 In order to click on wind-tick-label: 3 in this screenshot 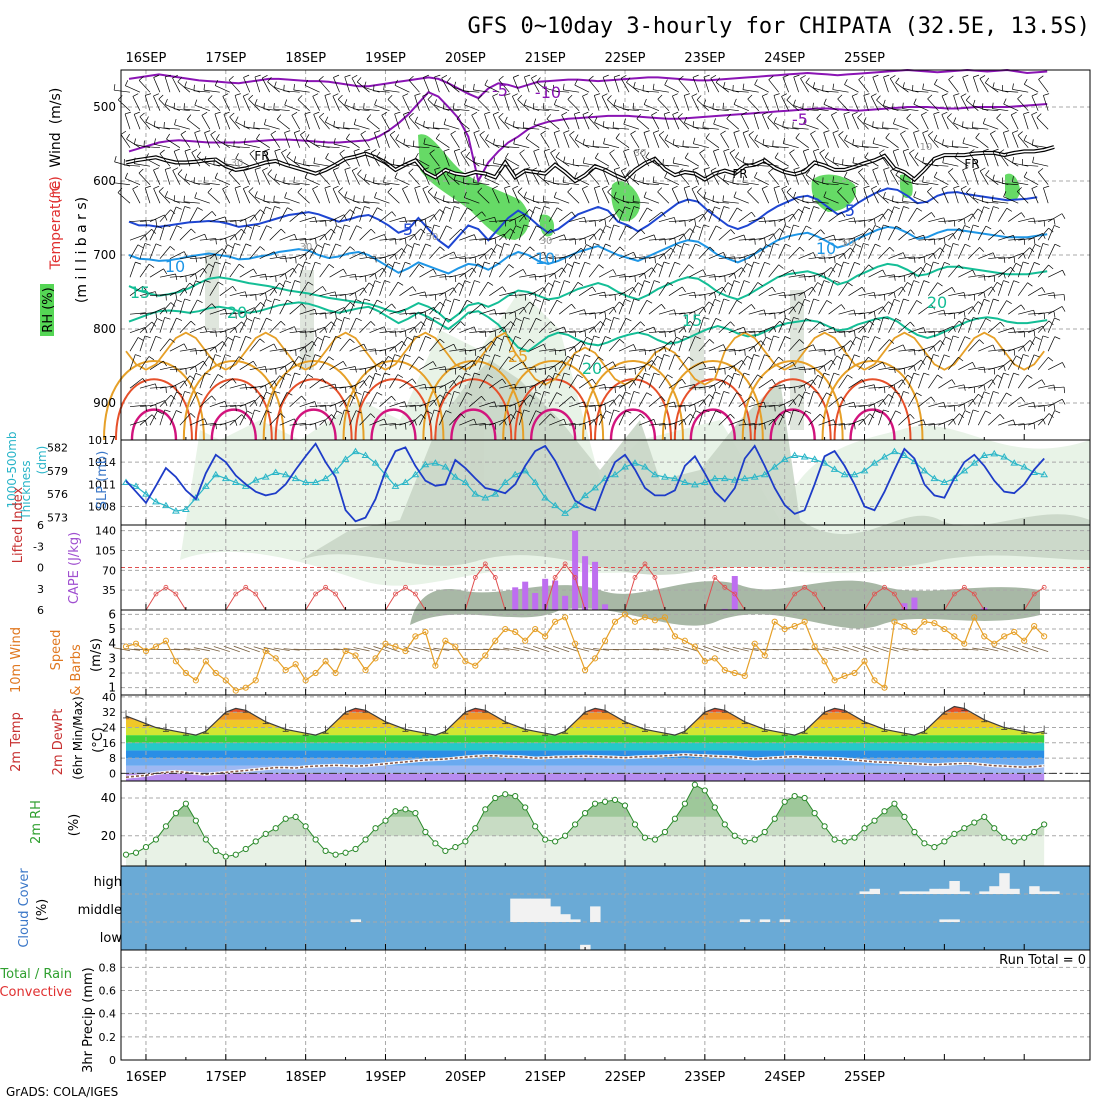, I will do `click(112, 658)`.